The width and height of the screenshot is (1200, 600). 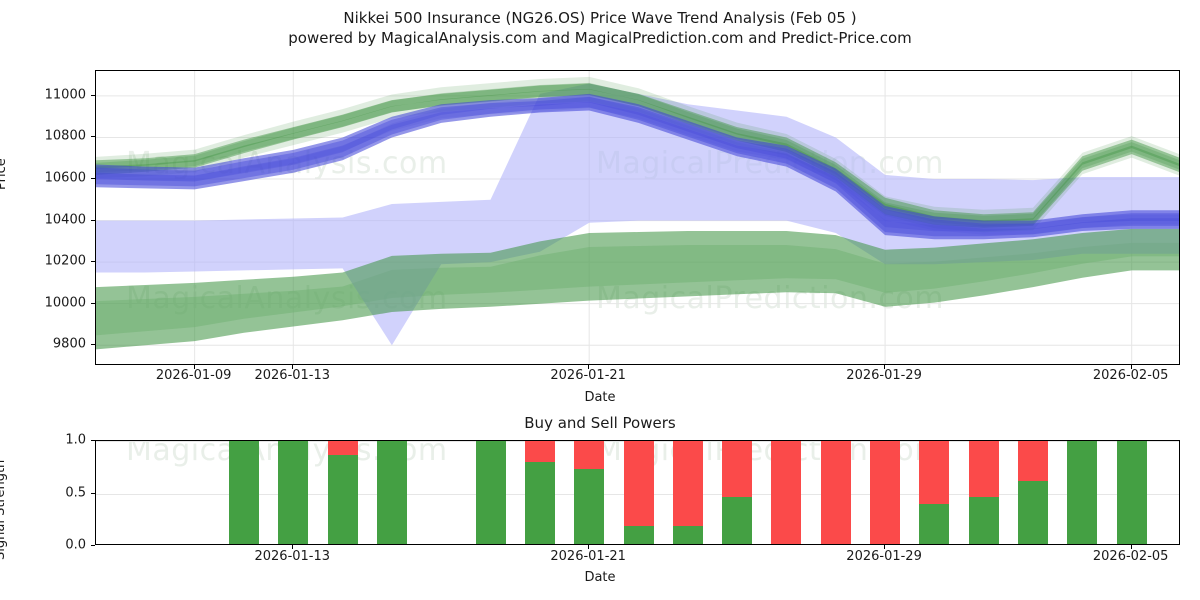 What do you see at coordinates (75, 492) in the screenshot?
I see `signal-y-tick: 0.5` at bounding box center [75, 492].